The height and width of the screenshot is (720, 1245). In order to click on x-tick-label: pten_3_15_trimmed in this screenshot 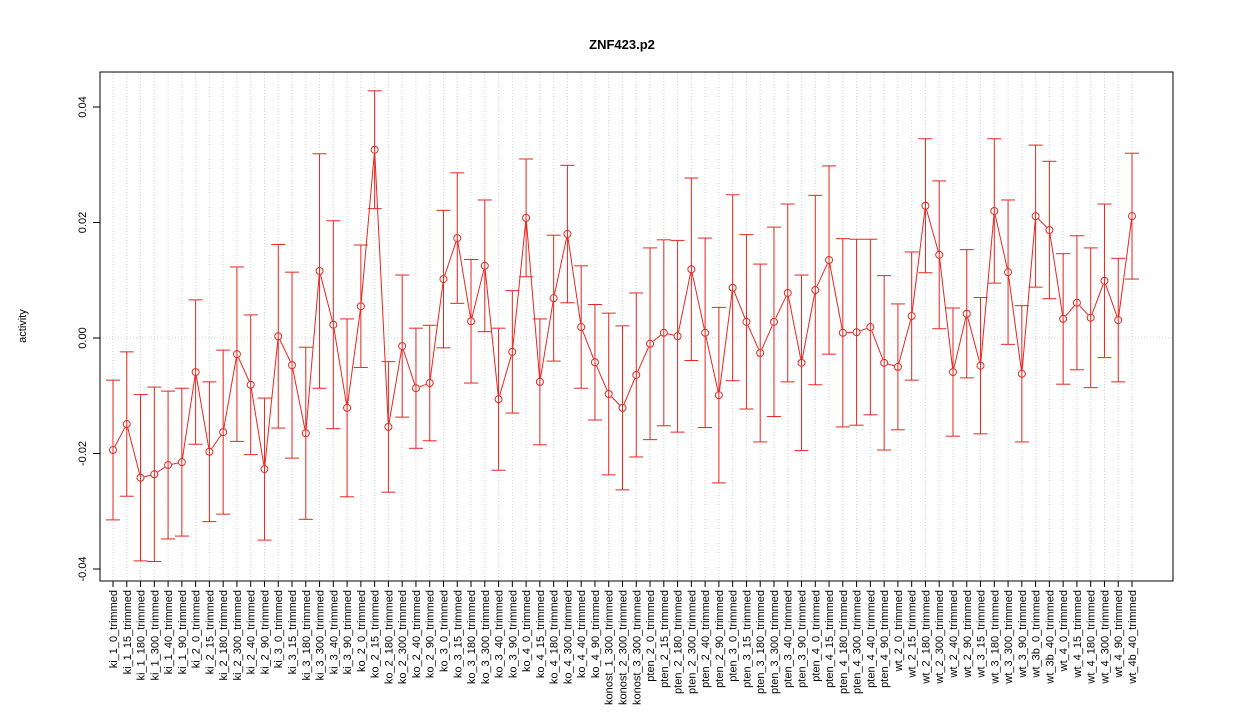, I will do `click(747, 639)`.